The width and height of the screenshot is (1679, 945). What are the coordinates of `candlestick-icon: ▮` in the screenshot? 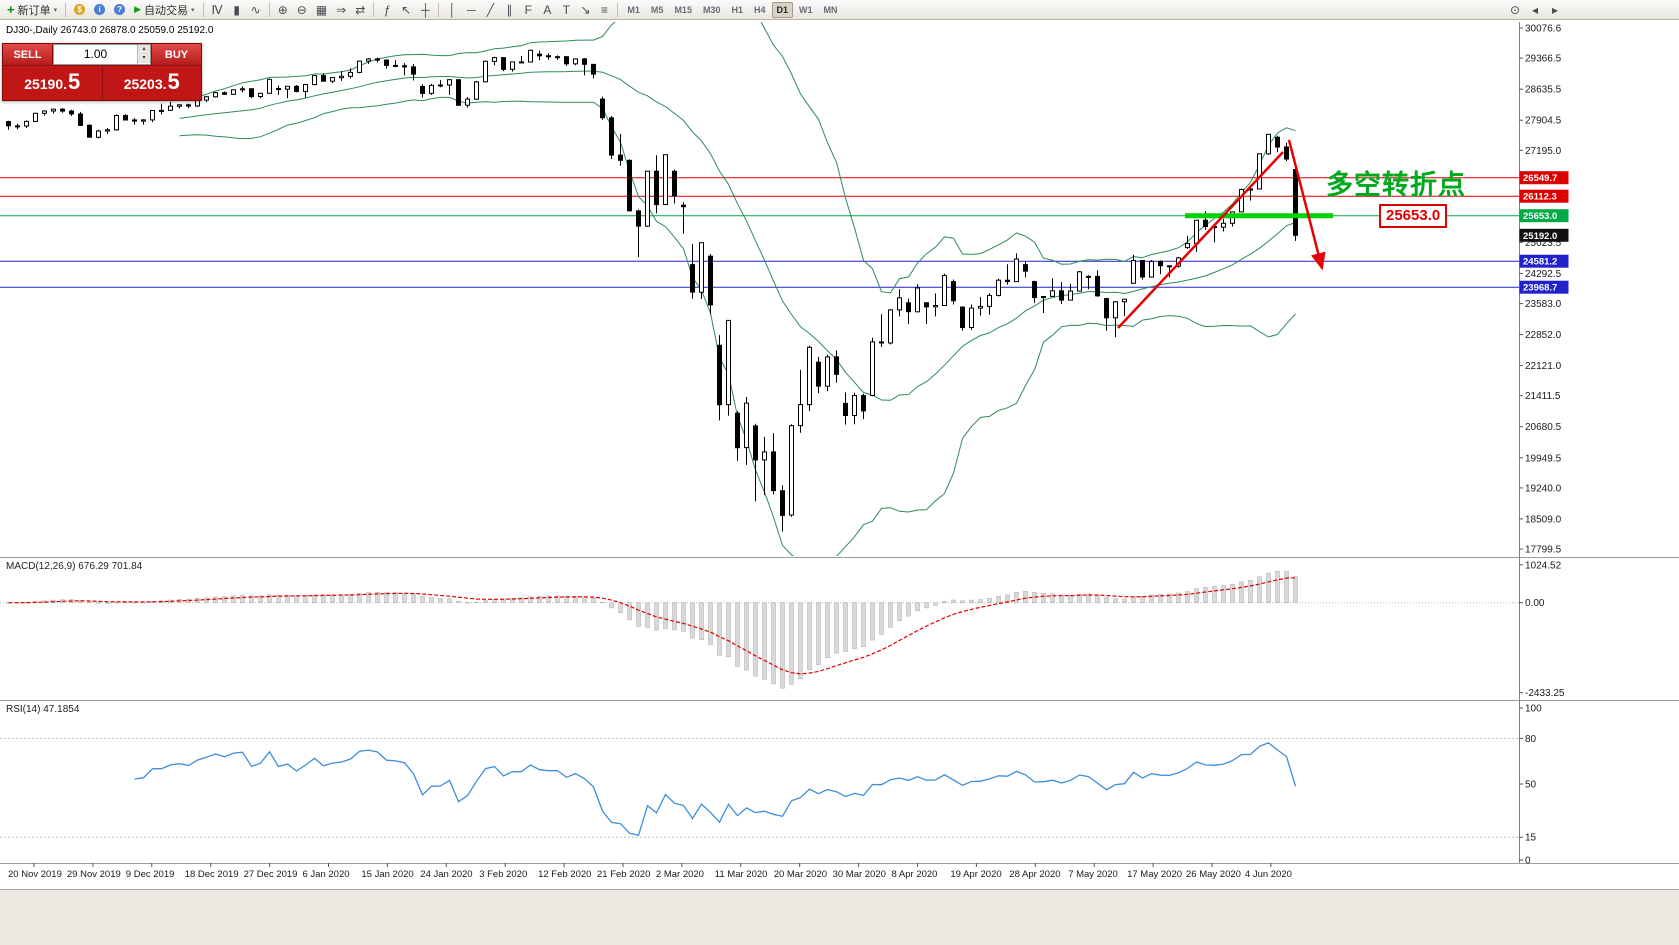 It's located at (236, 9).